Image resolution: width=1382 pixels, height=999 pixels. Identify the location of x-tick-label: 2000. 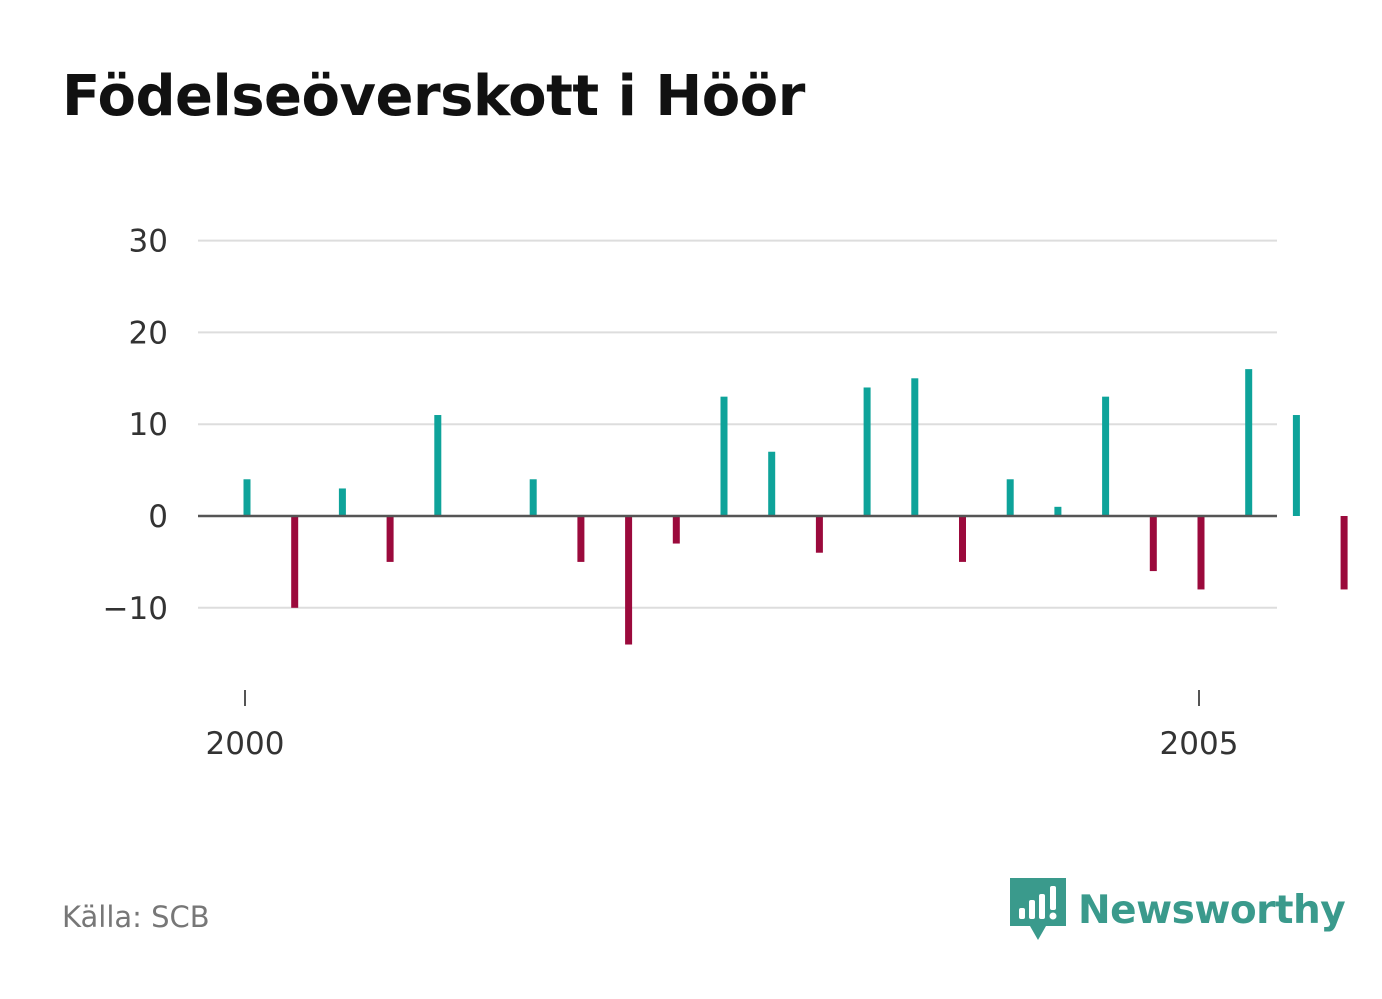
(245, 744).